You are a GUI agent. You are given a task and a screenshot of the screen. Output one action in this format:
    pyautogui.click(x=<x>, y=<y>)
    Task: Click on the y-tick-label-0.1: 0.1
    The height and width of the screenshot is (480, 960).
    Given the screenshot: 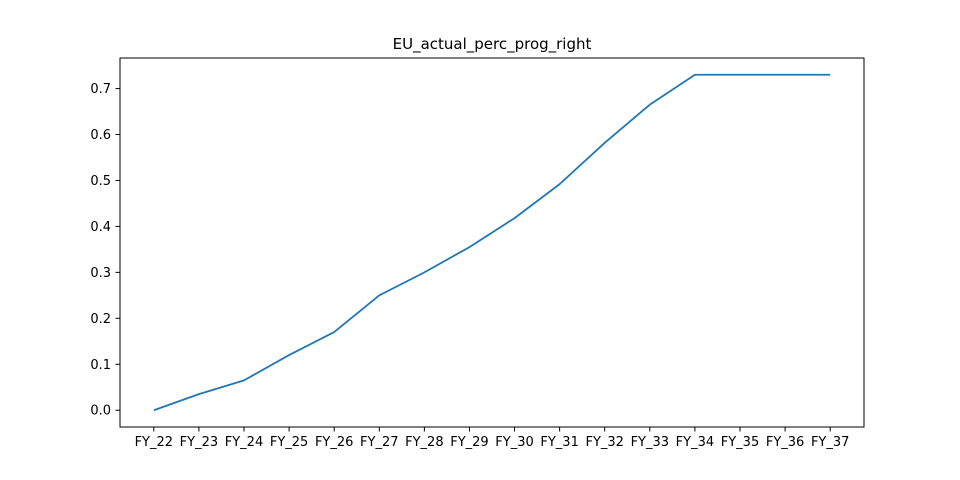 What is the action you would take?
    pyautogui.click(x=100, y=365)
    